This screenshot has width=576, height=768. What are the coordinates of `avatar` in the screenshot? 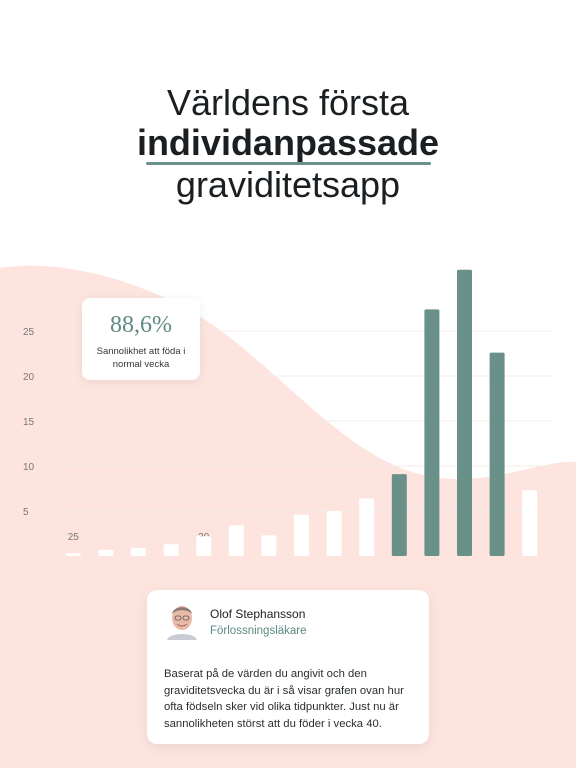 It's located at (182, 623).